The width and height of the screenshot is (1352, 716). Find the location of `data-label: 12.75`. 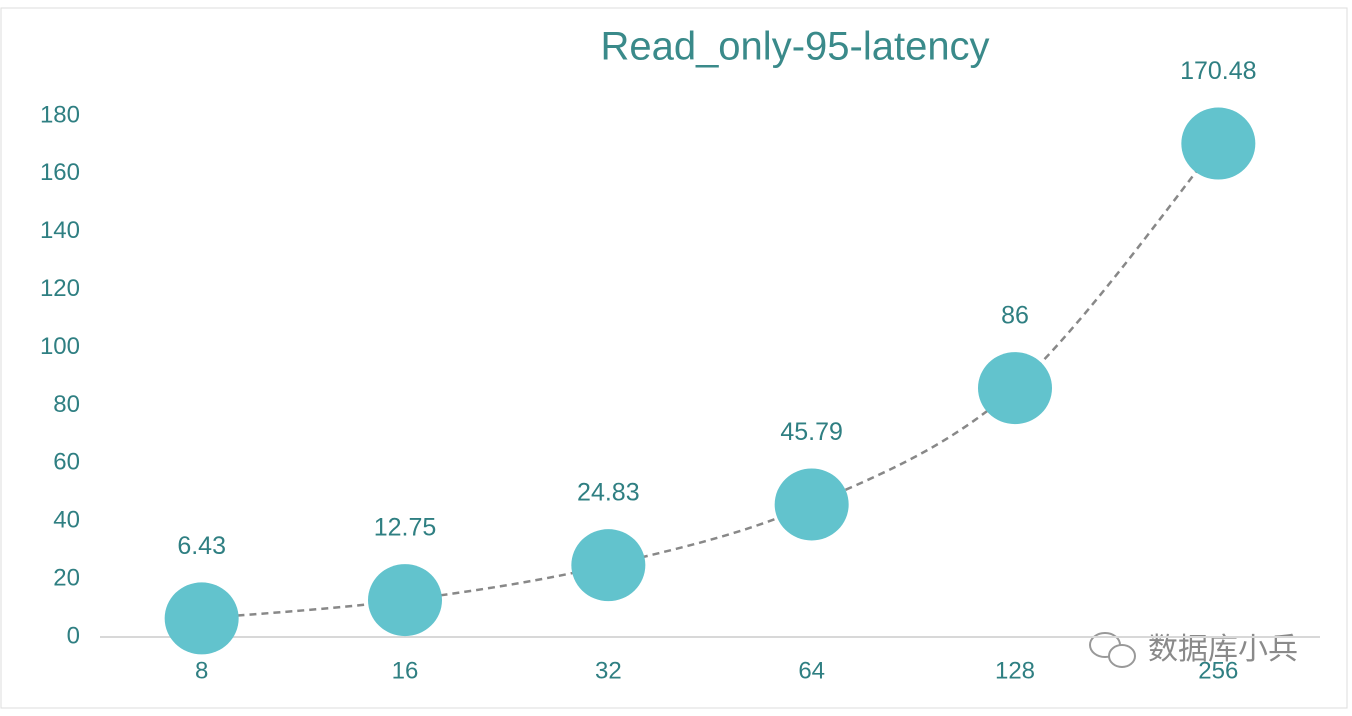

data-label: 12.75 is located at coordinates (405, 528).